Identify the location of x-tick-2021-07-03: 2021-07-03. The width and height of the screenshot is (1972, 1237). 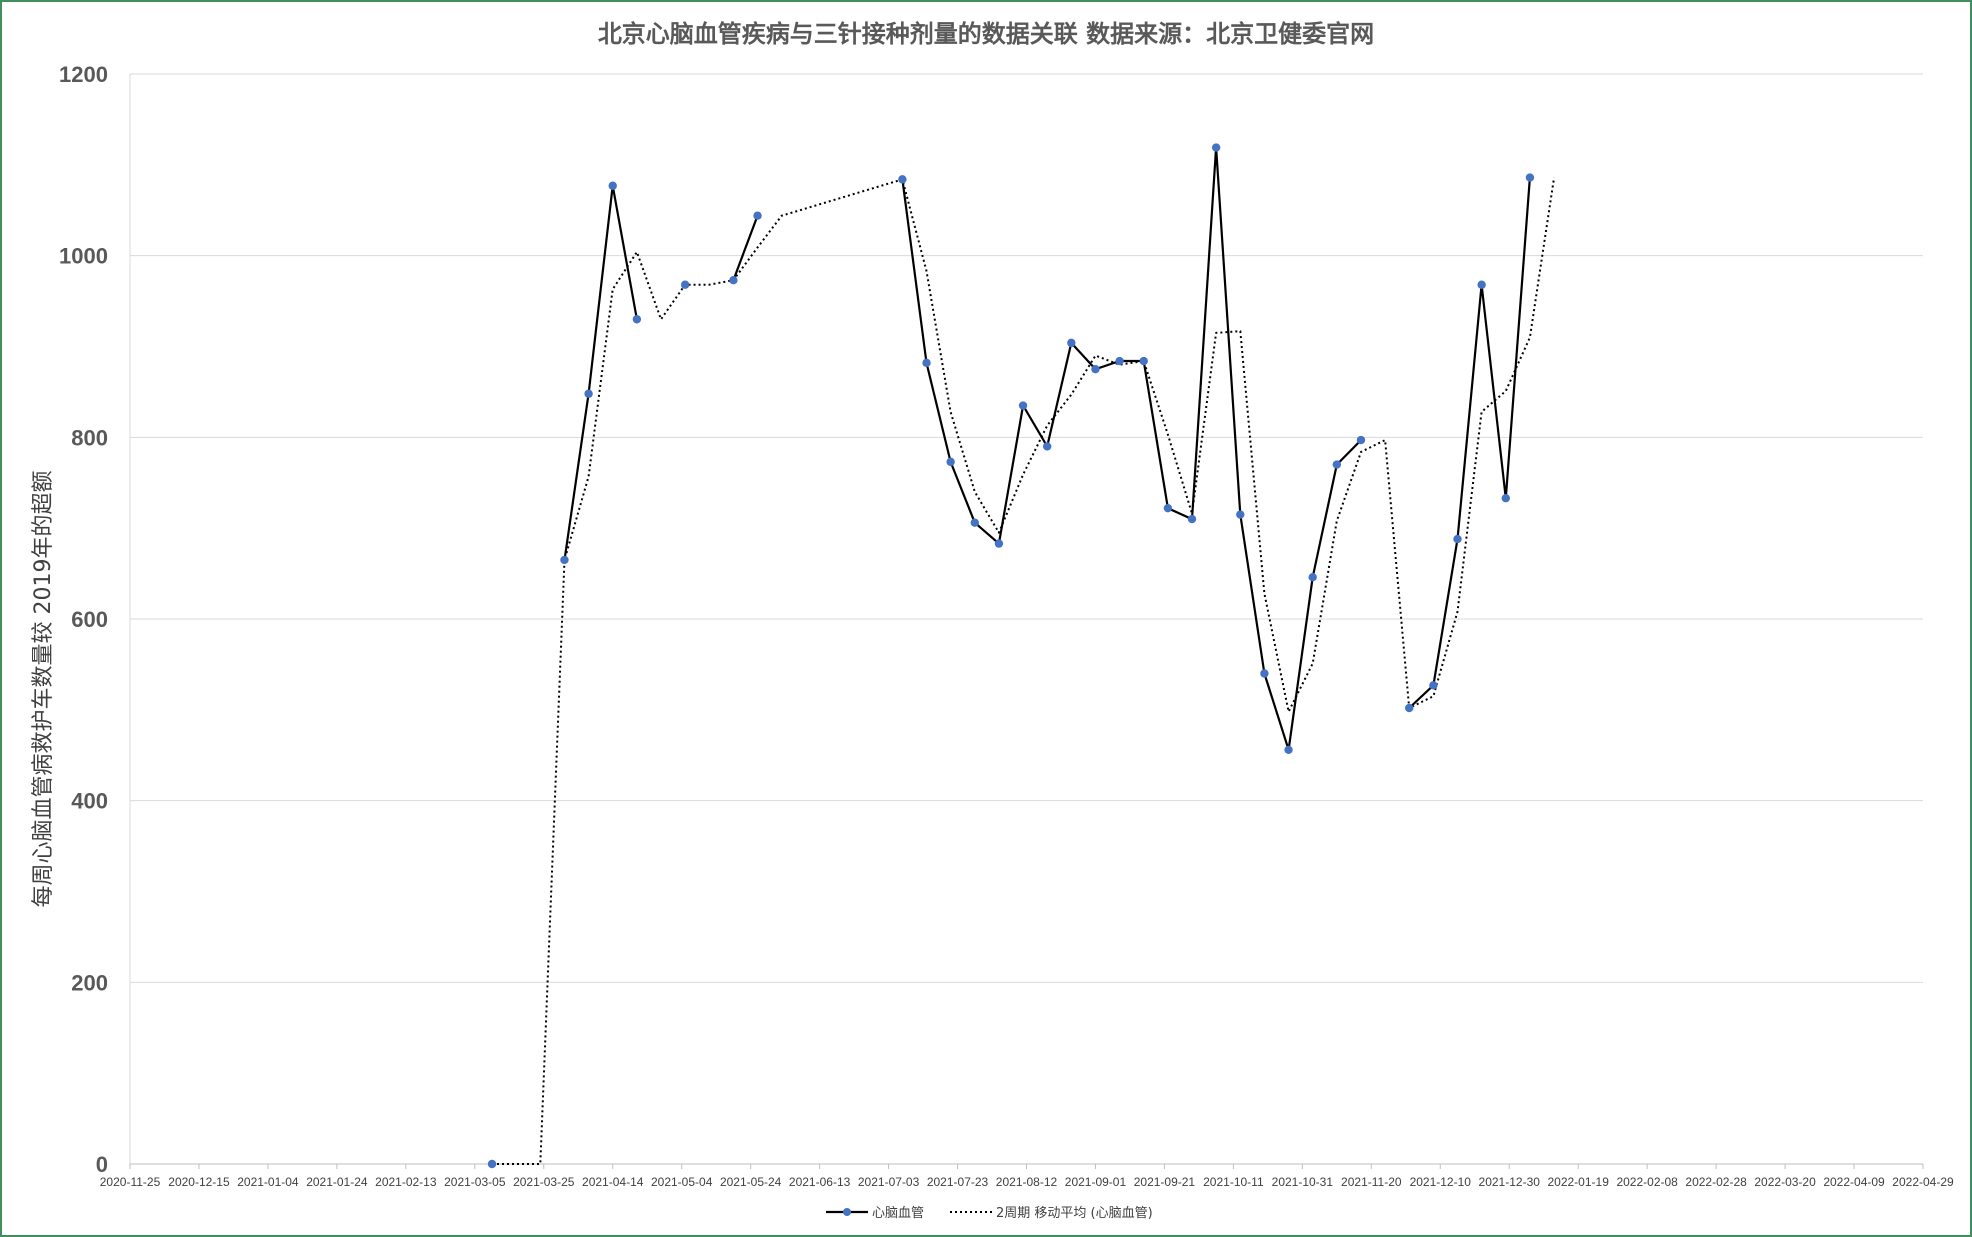
(889, 1182).